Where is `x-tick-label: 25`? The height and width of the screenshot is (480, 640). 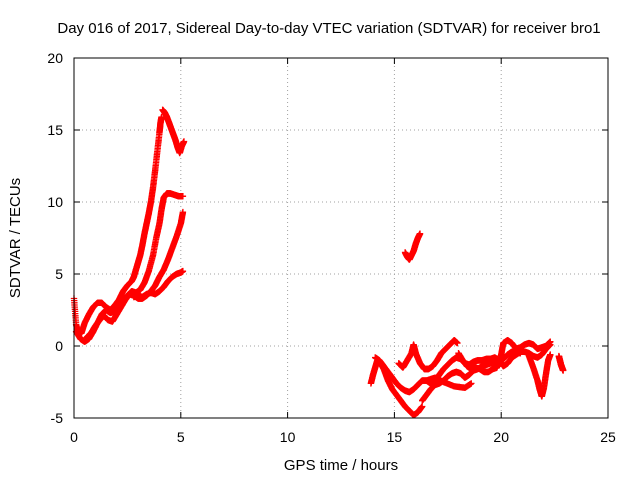
x-tick-label: 25 is located at coordinates (608, 437).